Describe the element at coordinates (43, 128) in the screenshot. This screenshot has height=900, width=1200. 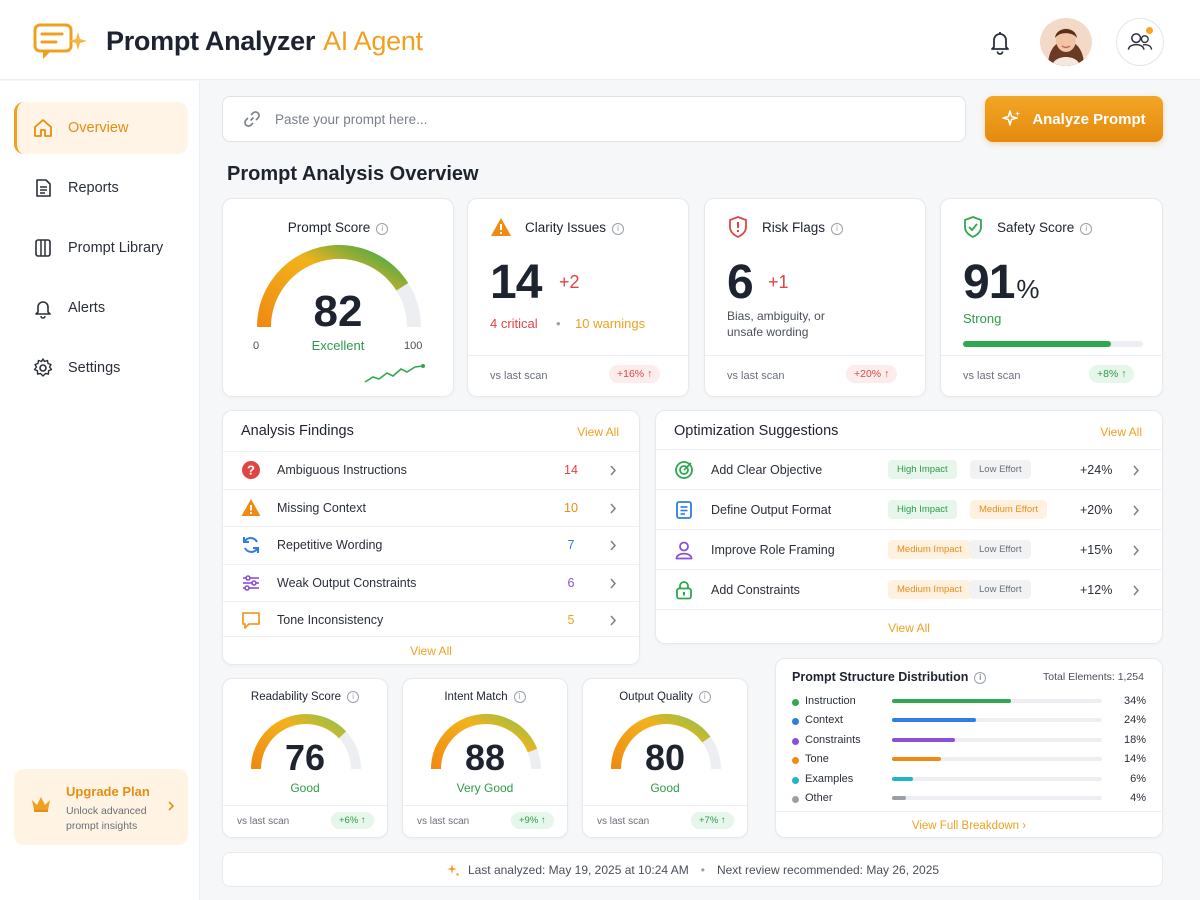
I see `home-icon` at that location.